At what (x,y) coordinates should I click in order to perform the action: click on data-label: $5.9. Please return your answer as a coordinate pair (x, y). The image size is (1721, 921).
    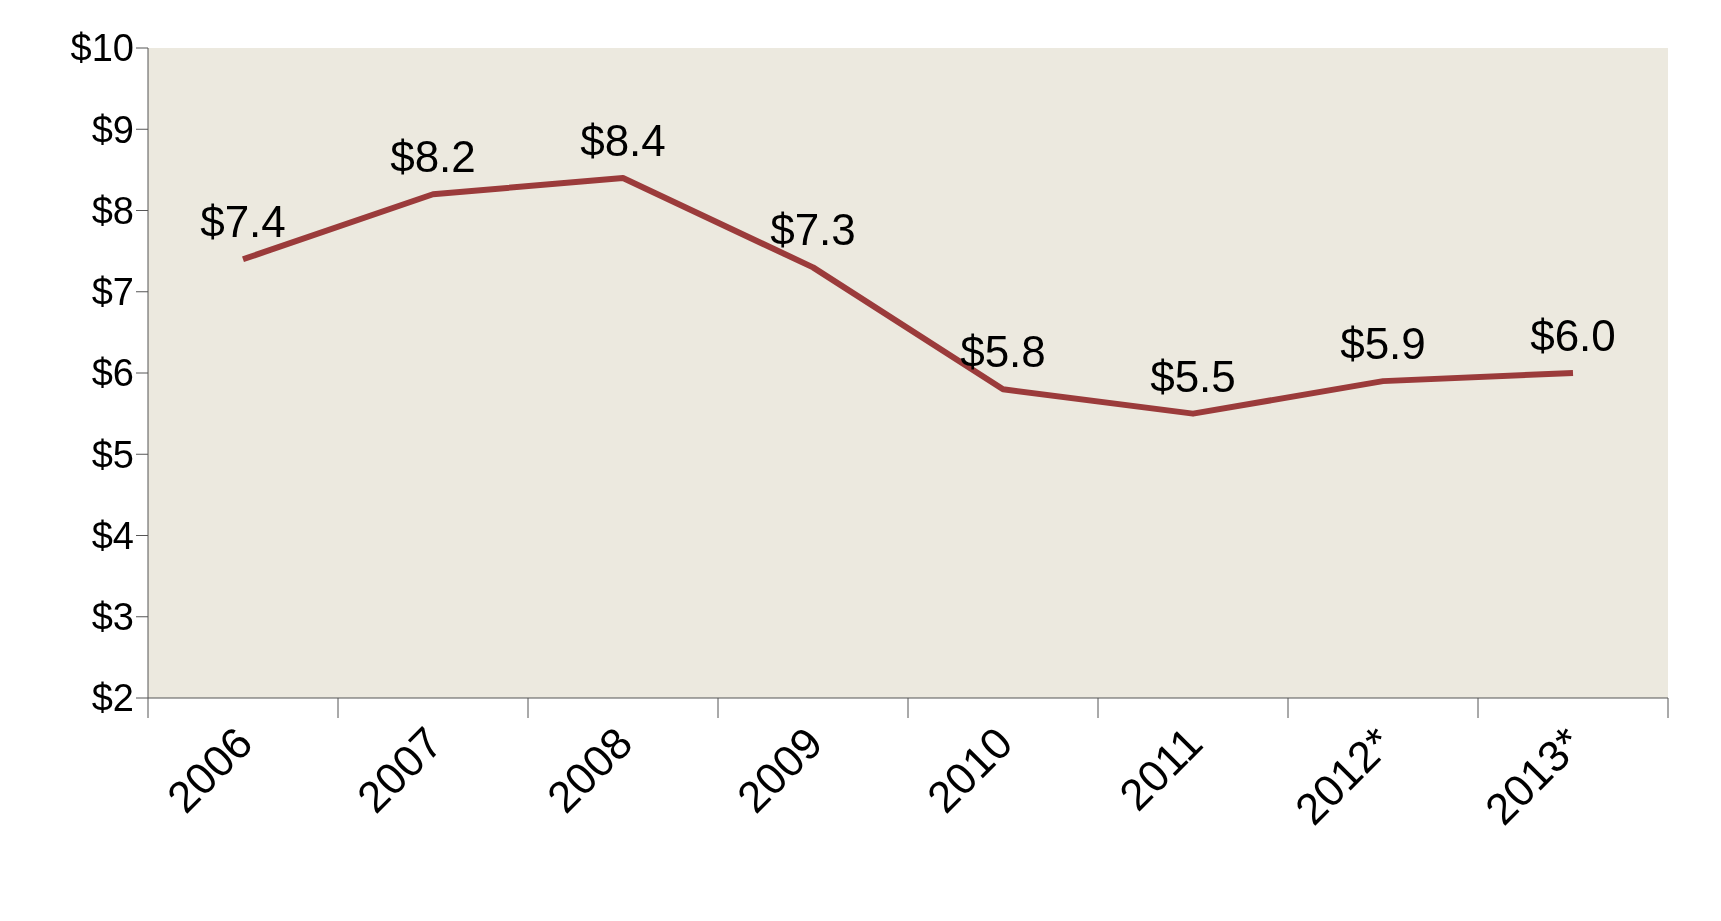
    Looking at the image, I should click on (1383, 344).